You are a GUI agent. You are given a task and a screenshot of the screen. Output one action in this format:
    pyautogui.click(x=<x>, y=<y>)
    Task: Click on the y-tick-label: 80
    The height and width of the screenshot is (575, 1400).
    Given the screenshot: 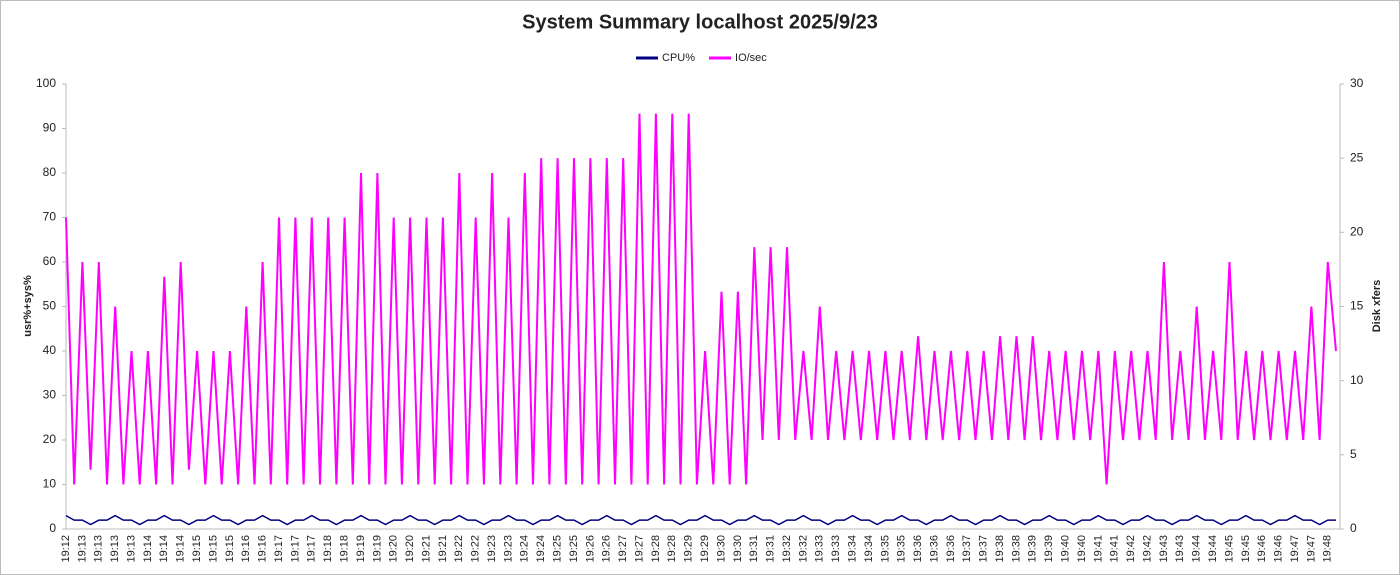 What is the action you would take?
    pyautogui.click(x=50, y=172)
    